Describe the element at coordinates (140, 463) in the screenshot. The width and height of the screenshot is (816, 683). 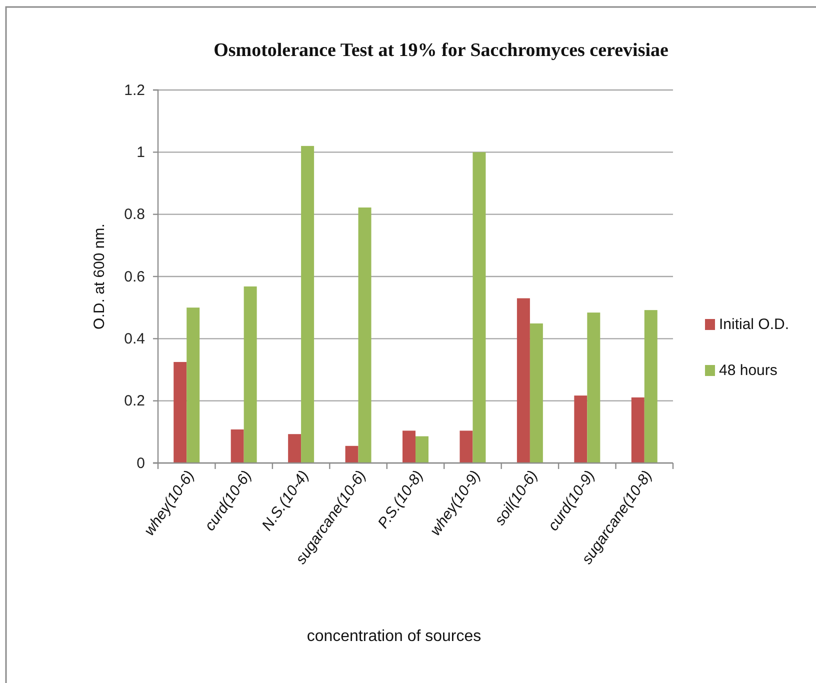
I see `y-tick-label: 0` at that location.